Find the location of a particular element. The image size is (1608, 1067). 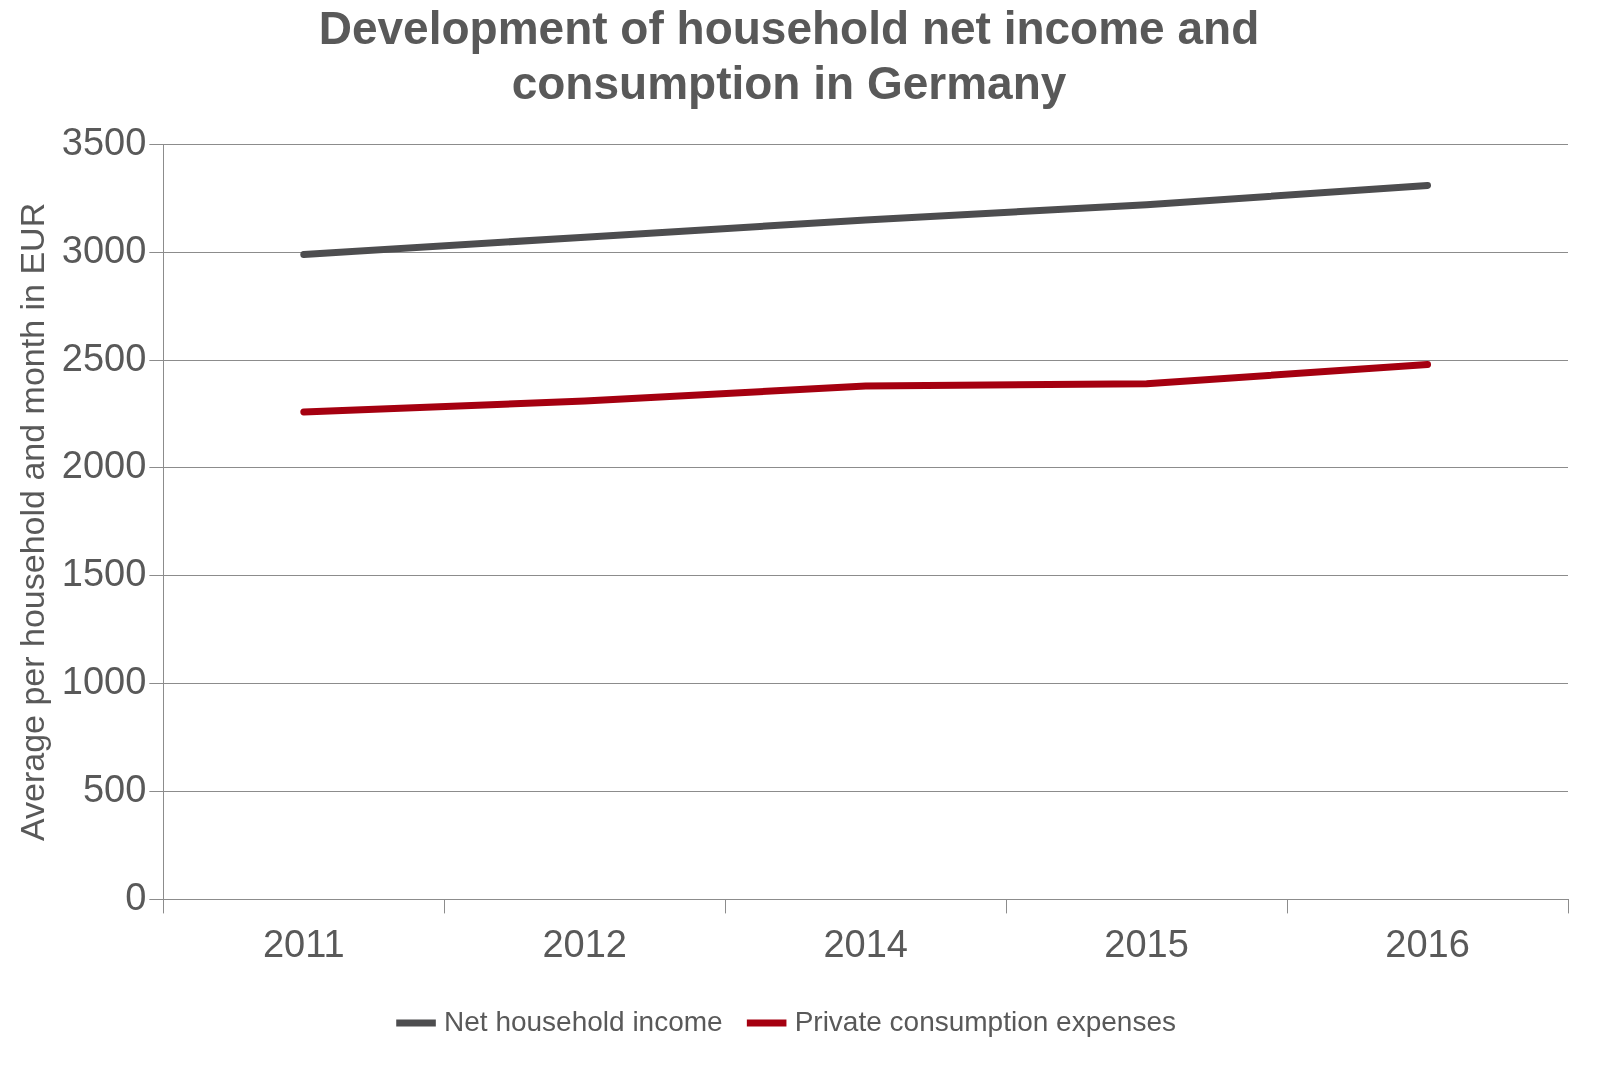

y-tick-label: 1500 is located at coordinates (104, 573).